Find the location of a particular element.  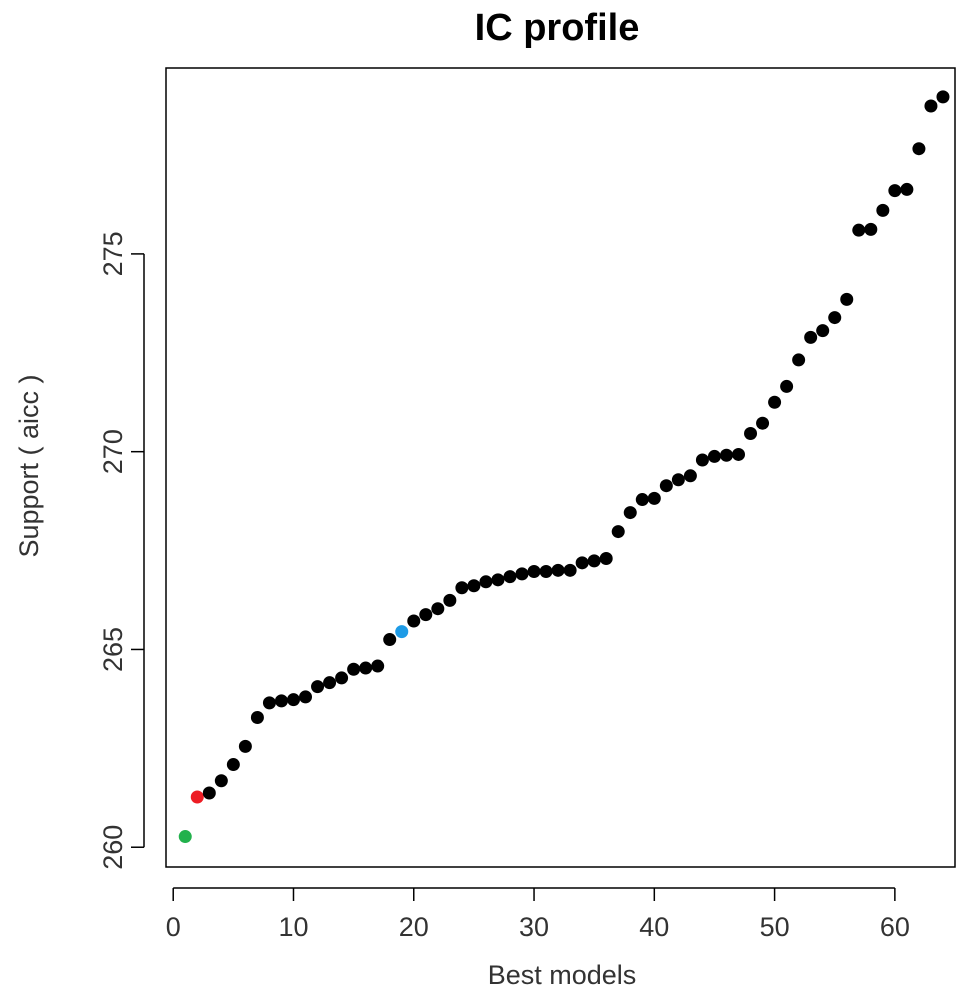

y-tick-label: 265 is located at coordinates (113, 649).